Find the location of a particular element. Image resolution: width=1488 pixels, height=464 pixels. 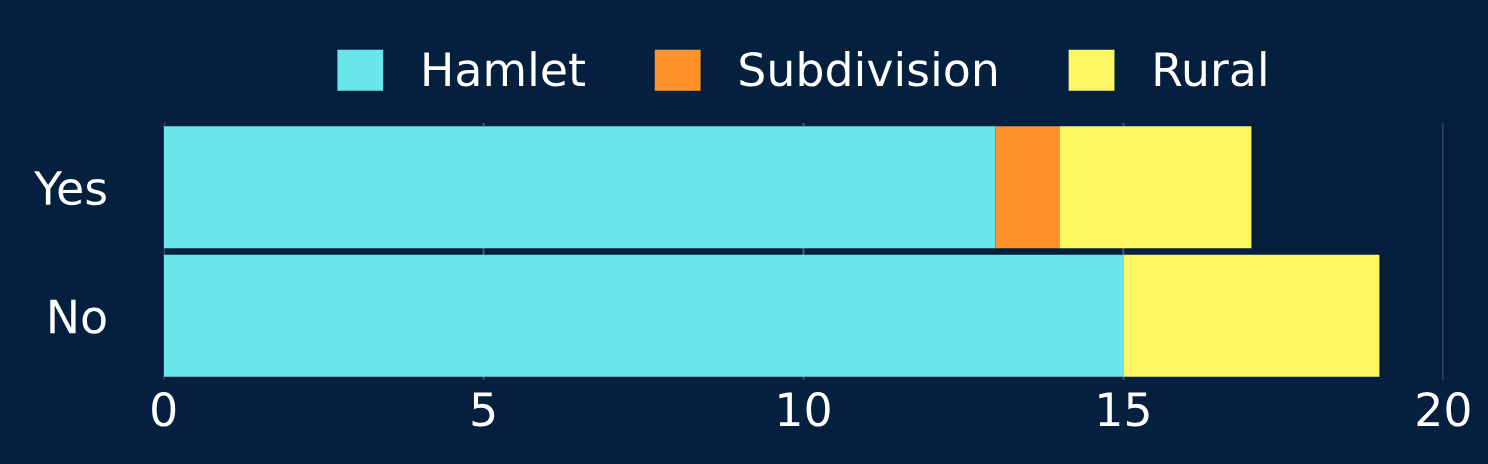

x-tick-label: 0 is located at coordinates (164, 409).